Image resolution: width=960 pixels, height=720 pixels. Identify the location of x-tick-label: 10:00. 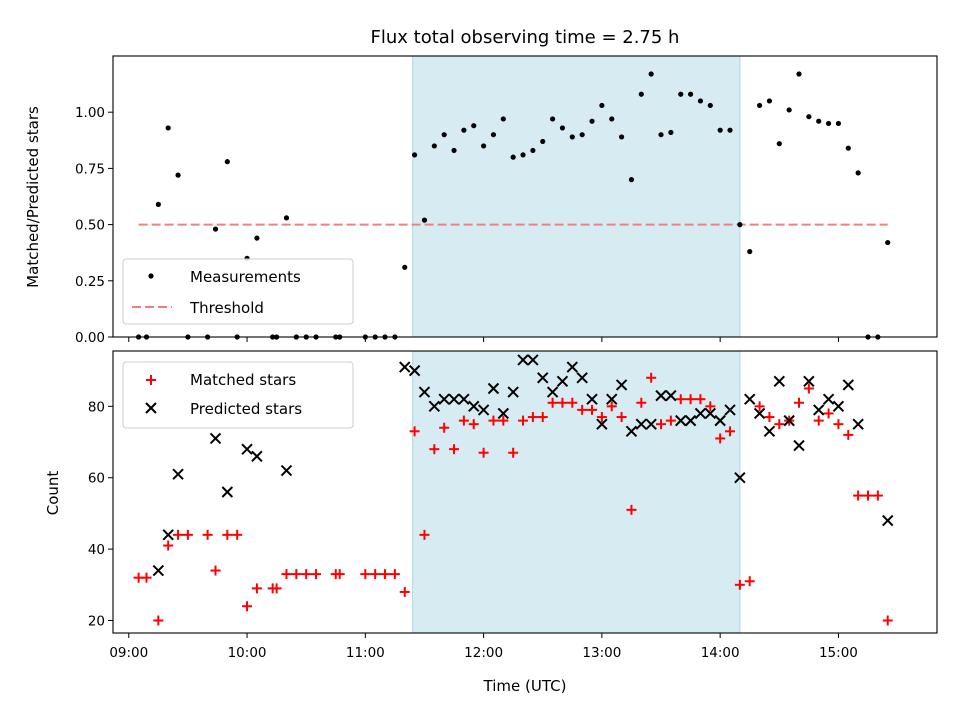
(247, 653).